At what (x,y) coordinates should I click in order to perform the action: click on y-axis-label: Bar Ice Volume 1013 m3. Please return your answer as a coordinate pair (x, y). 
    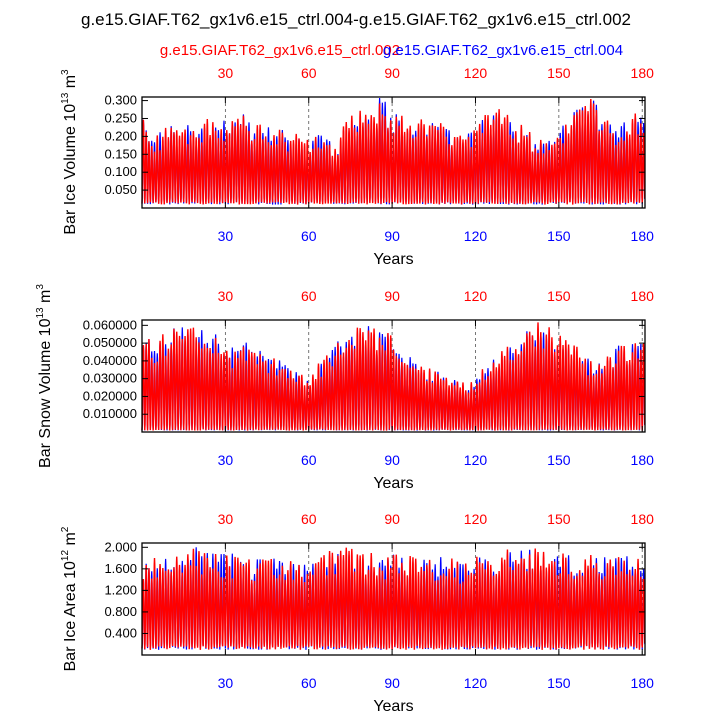
    Looking at the image, I should click on (69, 152).